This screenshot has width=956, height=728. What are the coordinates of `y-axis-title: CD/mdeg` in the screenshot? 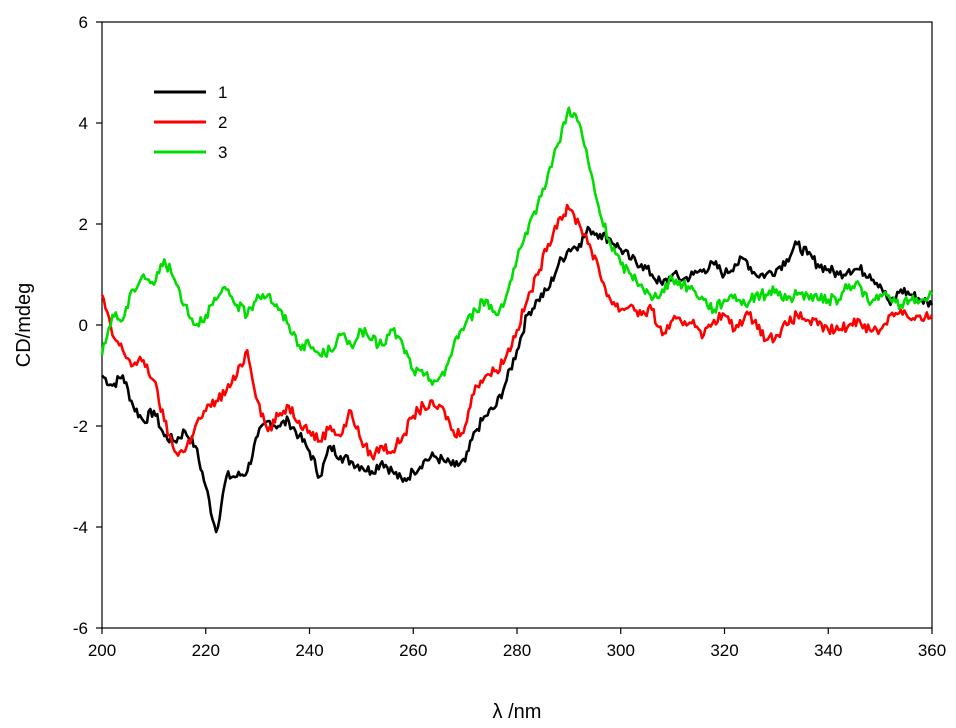 It's located at (24, 325).